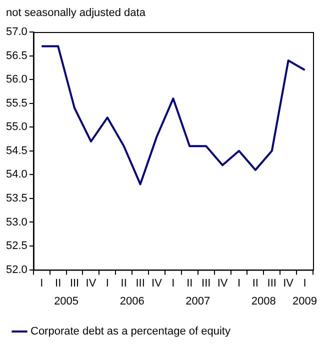 This screenshot has width=321, height=347. I want to click on y-tick-label: 52.5, so click(17, 246).